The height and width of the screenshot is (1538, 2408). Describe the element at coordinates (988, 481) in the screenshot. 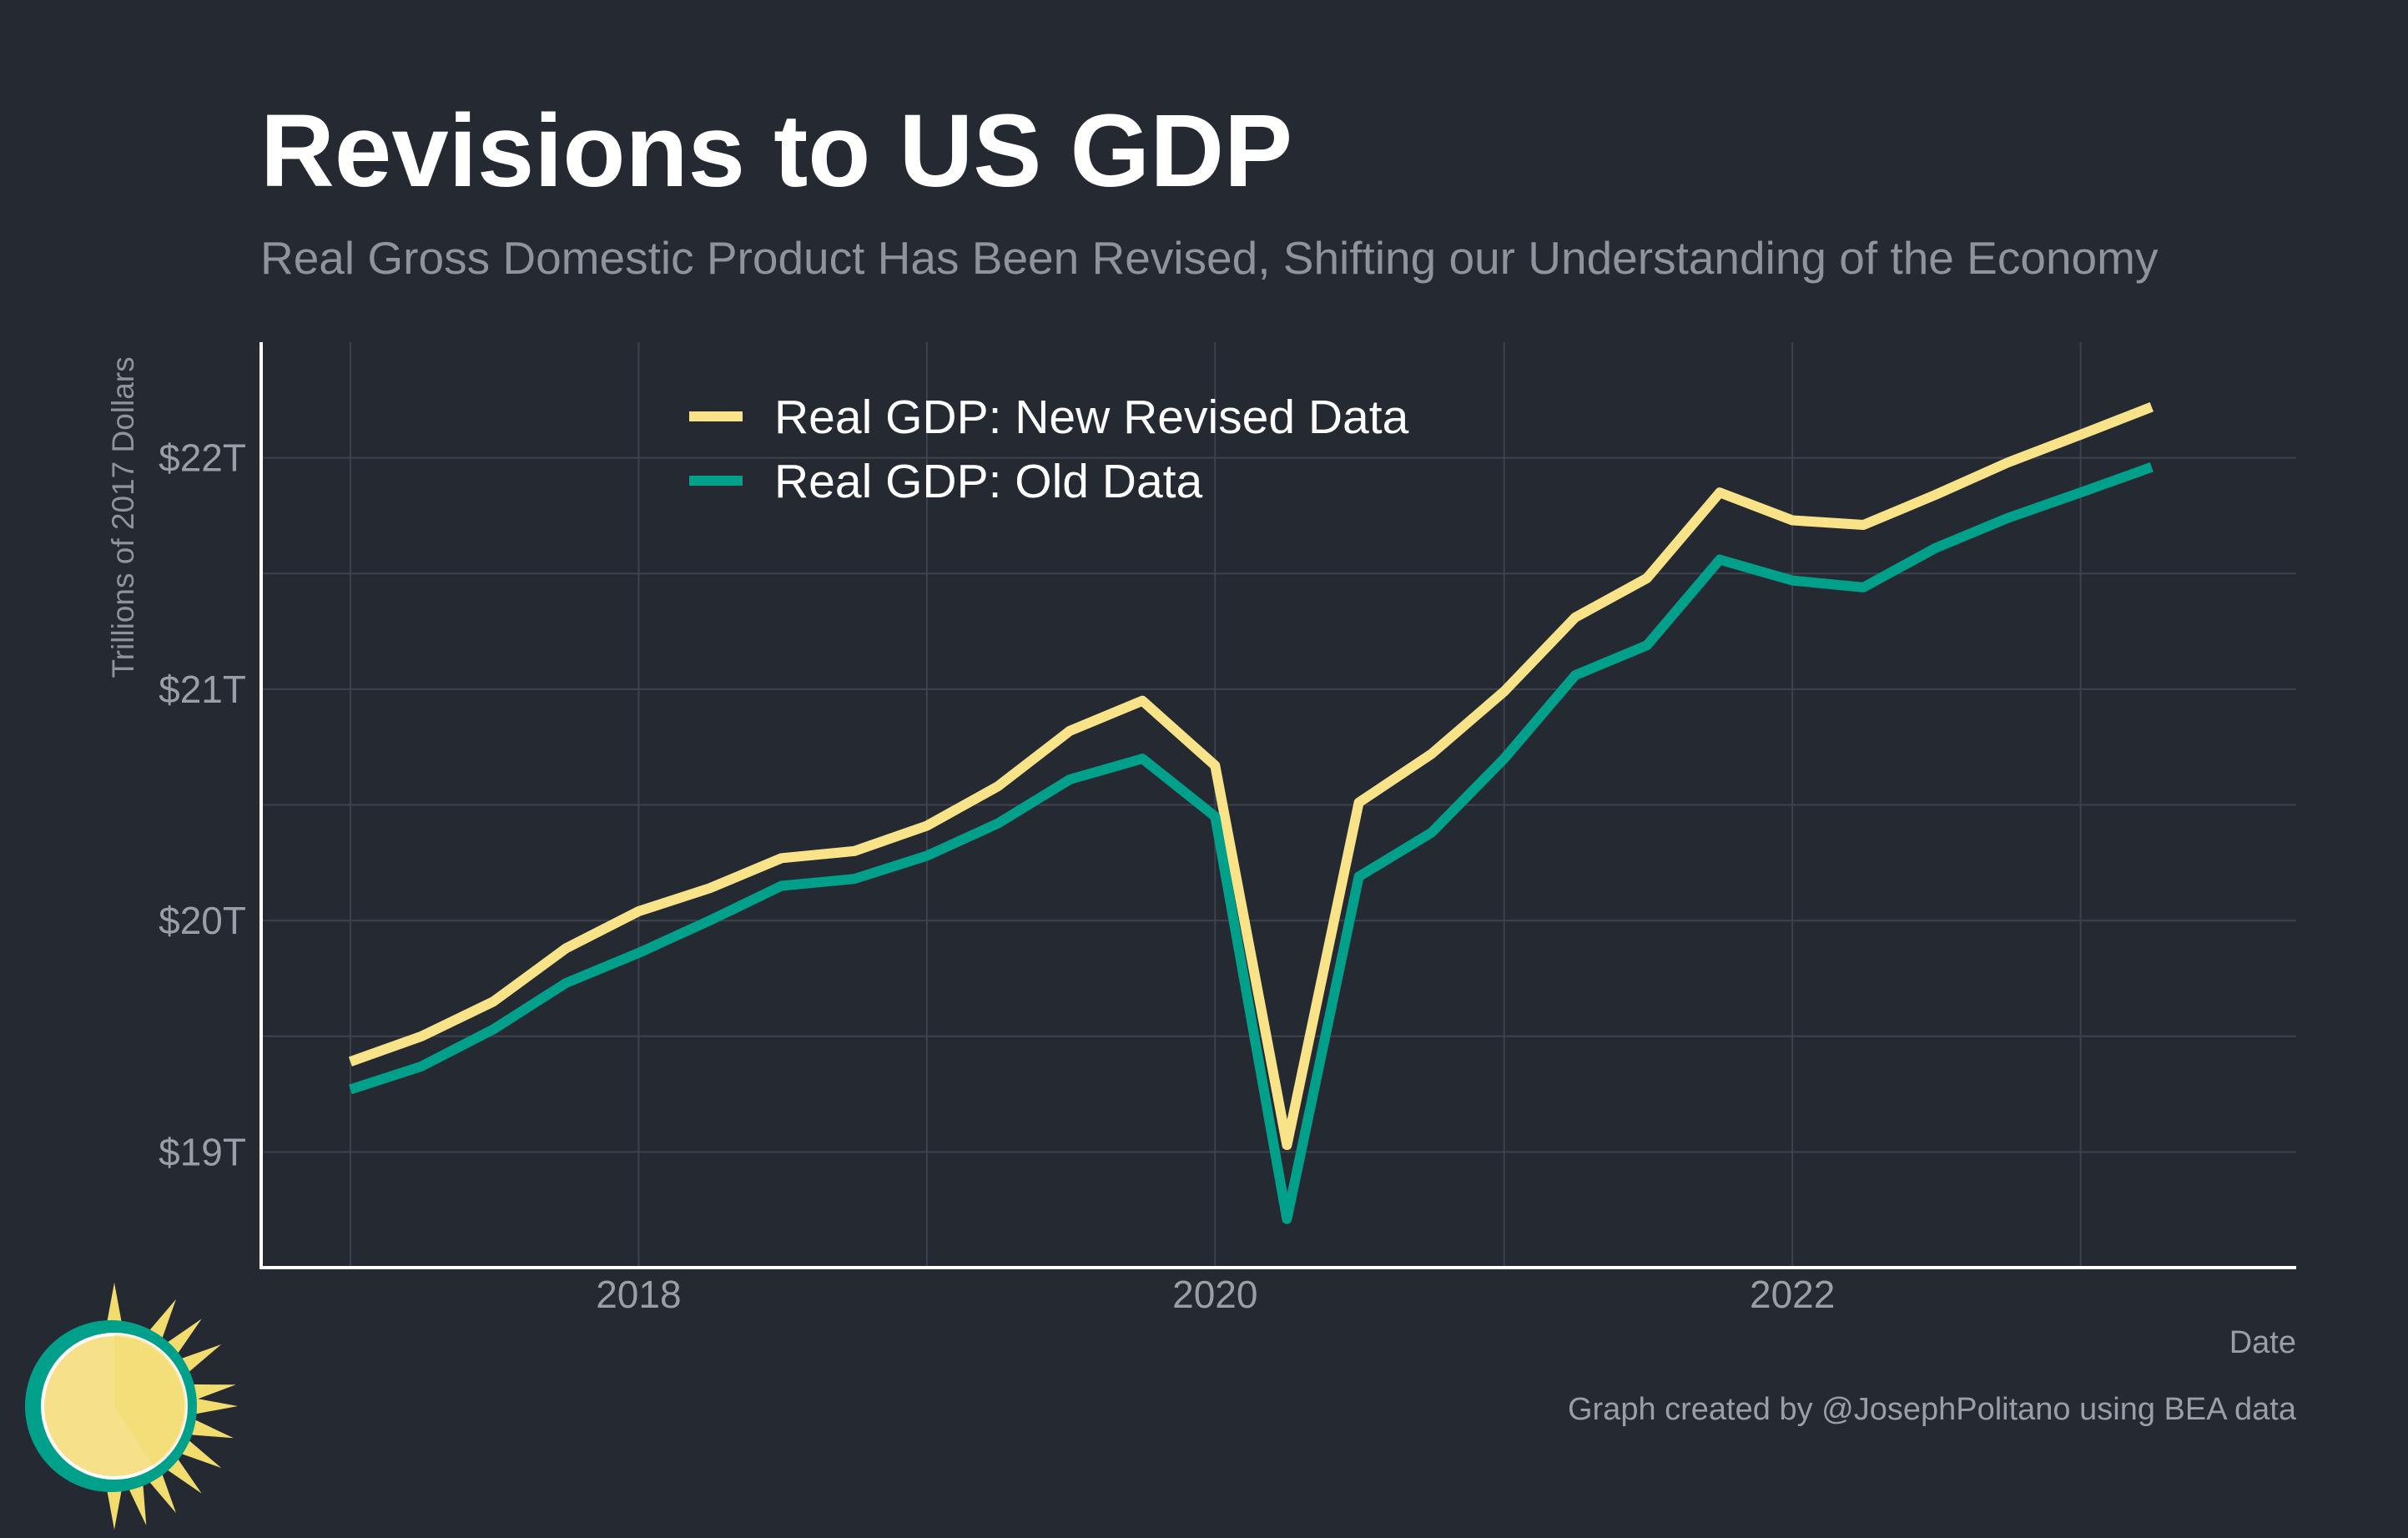

I see `legend-label: Real GDP: Old Data` at that location.